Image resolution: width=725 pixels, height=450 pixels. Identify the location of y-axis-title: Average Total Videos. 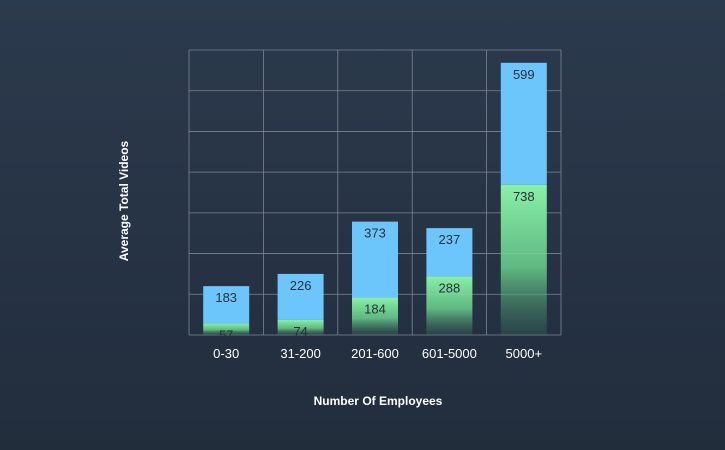
(124, 200).